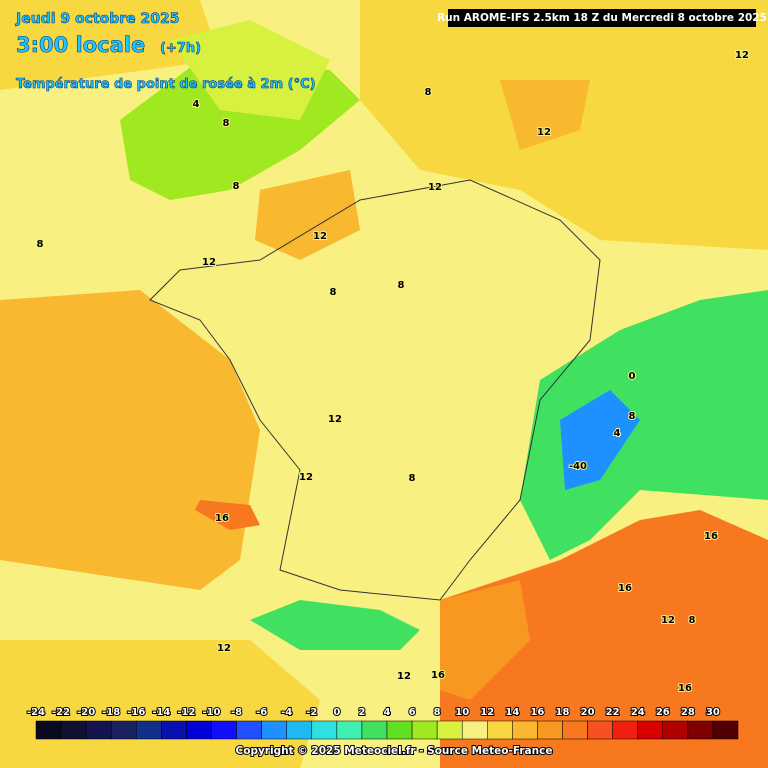 Image resolution: width=768 pixels, height=768 pixels. I want to click on north-orange, so click(545, 115).